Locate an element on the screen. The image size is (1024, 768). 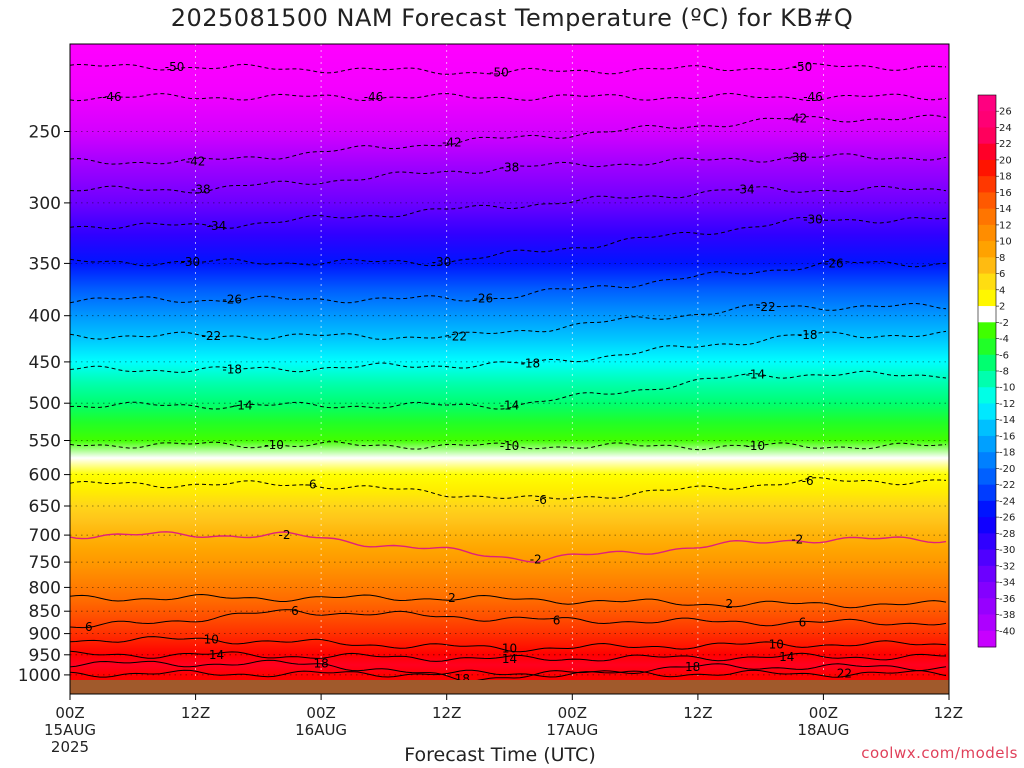
y-tick-label: 1000 is located at coordinates (39, 676).